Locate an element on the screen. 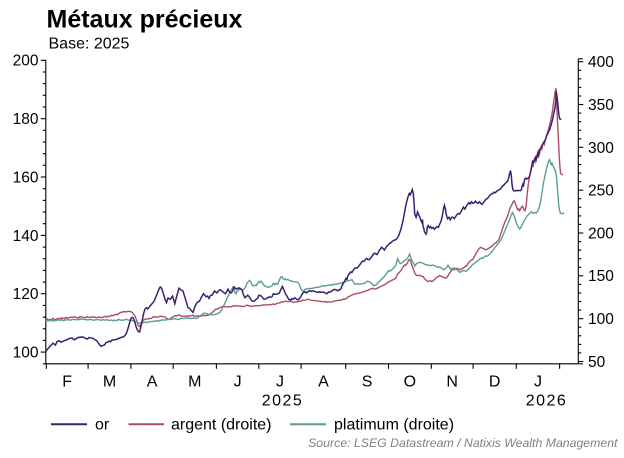  svg-text: Métaux précieux is located at coordinates (145, 20).